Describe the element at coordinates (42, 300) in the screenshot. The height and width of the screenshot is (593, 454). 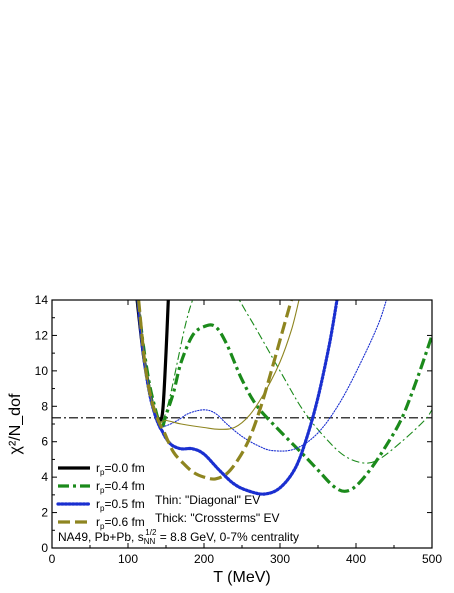
I see `y-tick-label-7: 14` at that location.